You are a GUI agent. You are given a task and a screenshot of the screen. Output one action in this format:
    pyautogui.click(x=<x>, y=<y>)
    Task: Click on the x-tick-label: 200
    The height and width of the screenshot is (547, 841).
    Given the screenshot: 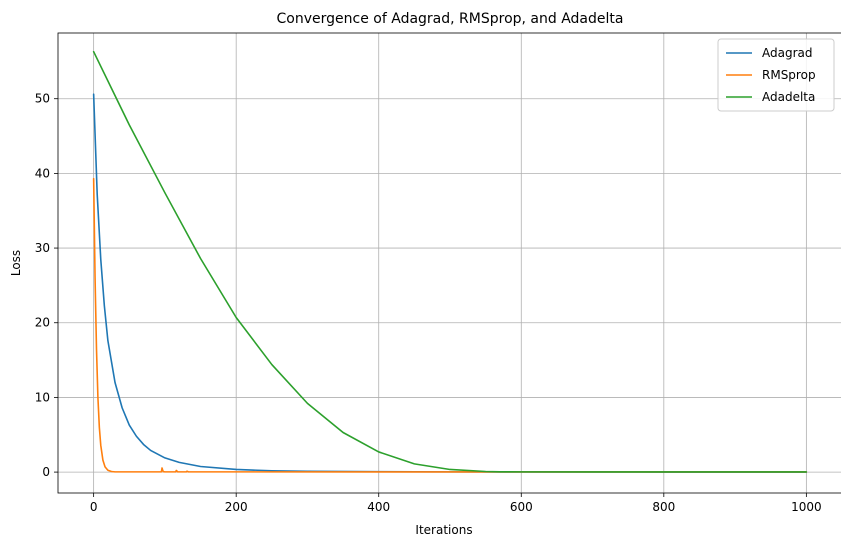 What is the action you would take?
    pyautogui.click(x=236, y=507)
    